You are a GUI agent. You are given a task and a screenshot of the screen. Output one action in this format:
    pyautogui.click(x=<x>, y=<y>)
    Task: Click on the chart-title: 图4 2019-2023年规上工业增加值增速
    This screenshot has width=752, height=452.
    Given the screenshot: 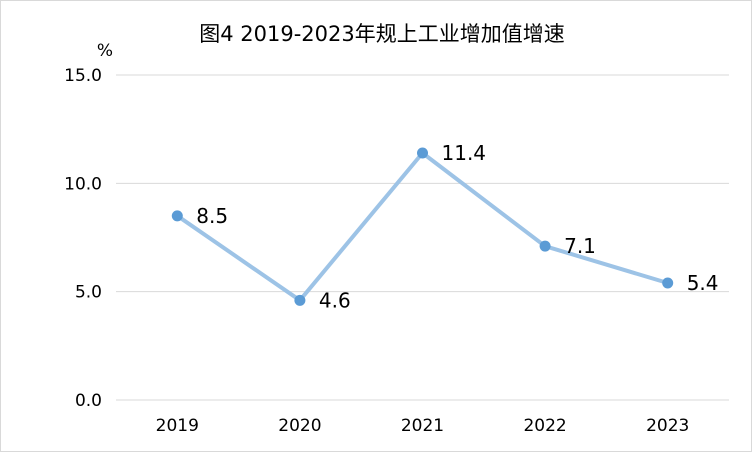 What is the action you would take?
    pyautogui.click(x=382, y=34)
    